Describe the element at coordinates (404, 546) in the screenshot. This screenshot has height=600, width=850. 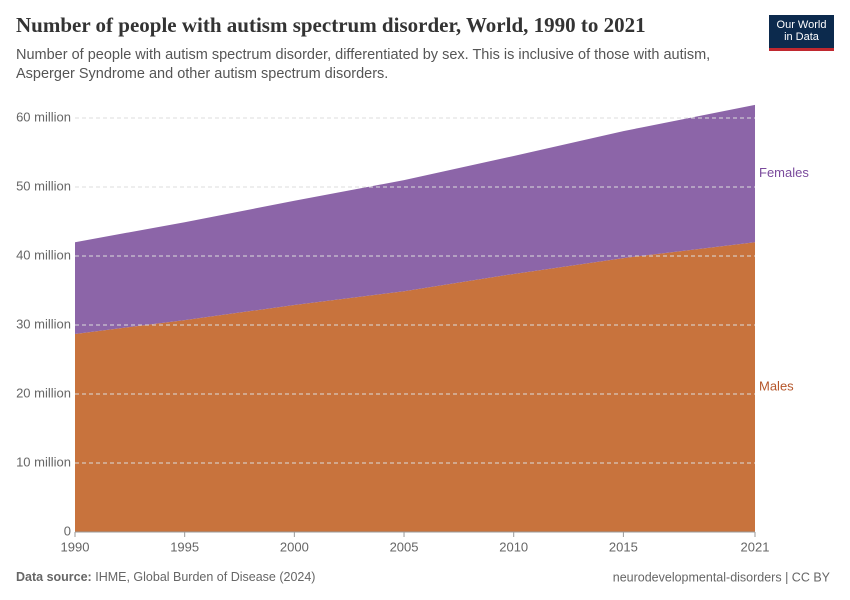
I see `x-tick-label: 2005` at that location.